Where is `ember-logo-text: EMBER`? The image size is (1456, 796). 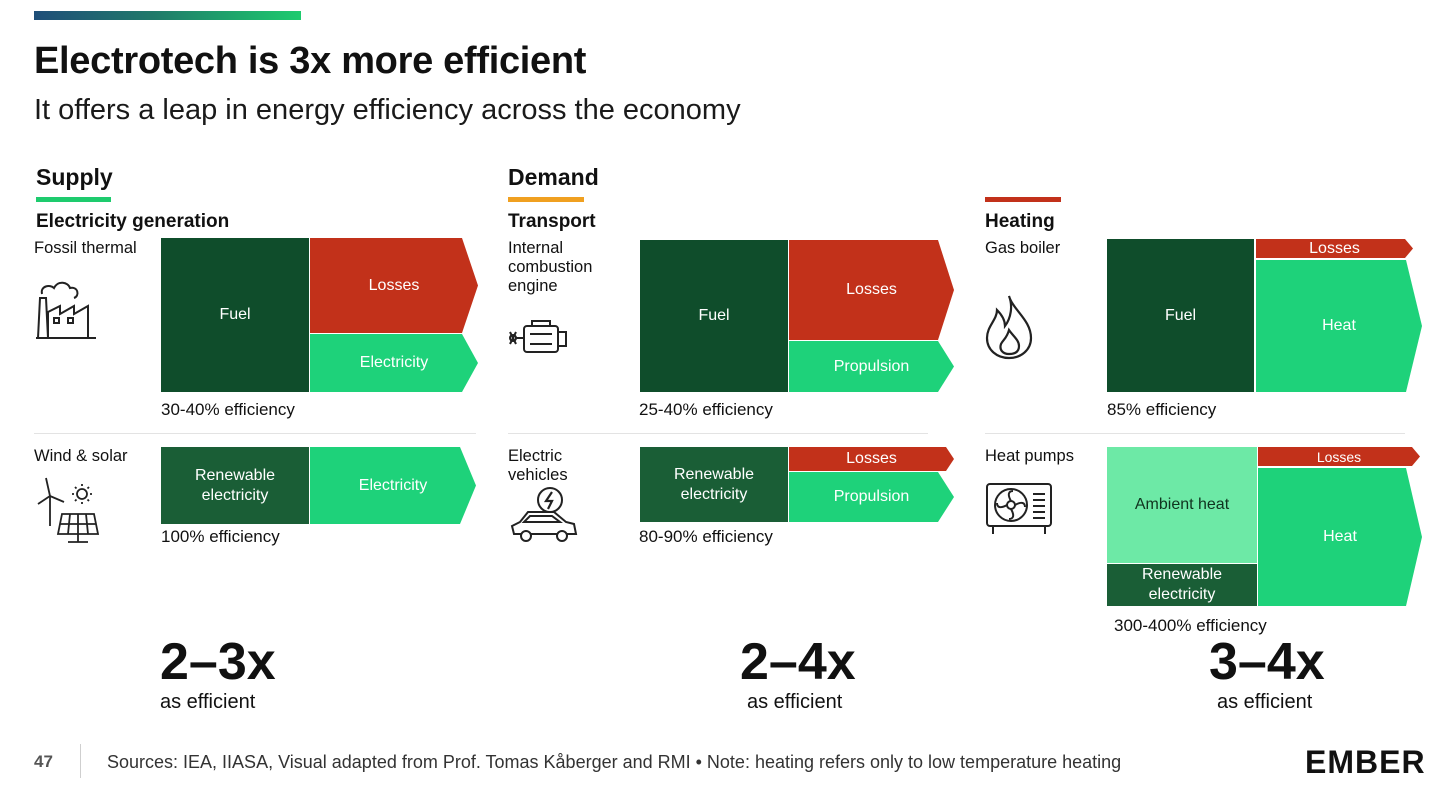 ember-logo-text: EMBER is located at coordinates (1365, 762).